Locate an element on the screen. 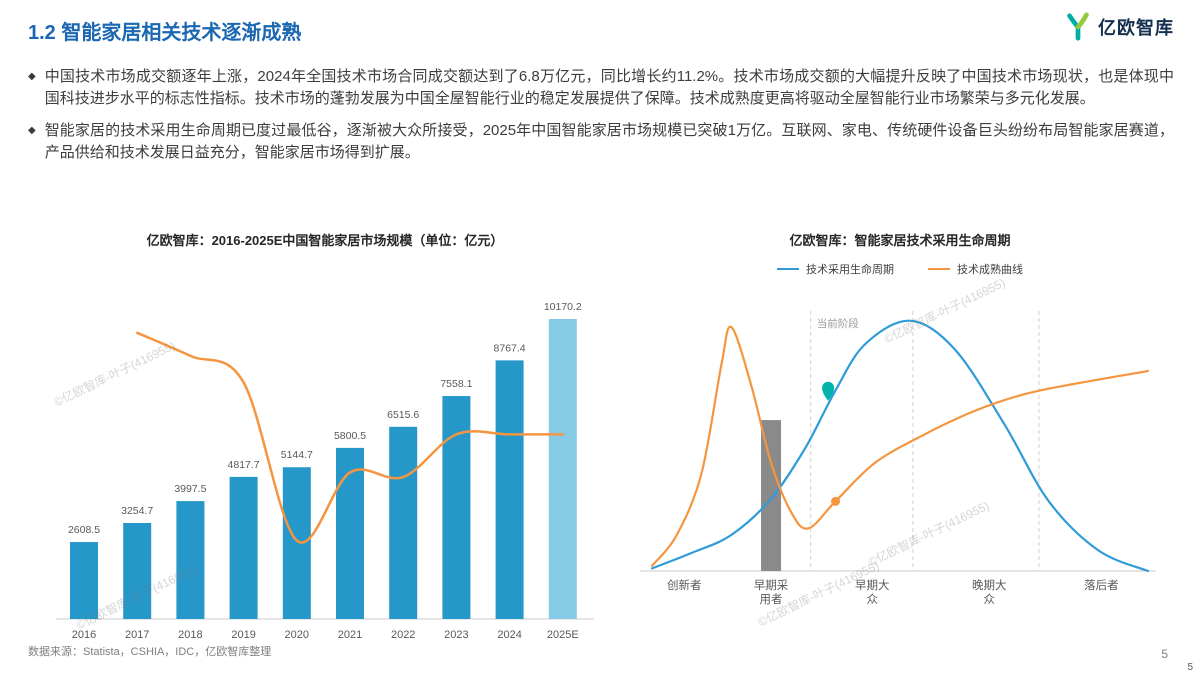 Image resolution: width=1200 pixels, height=675 pixels. svg-text: 10170.2 is located at coordinates (563, 307).